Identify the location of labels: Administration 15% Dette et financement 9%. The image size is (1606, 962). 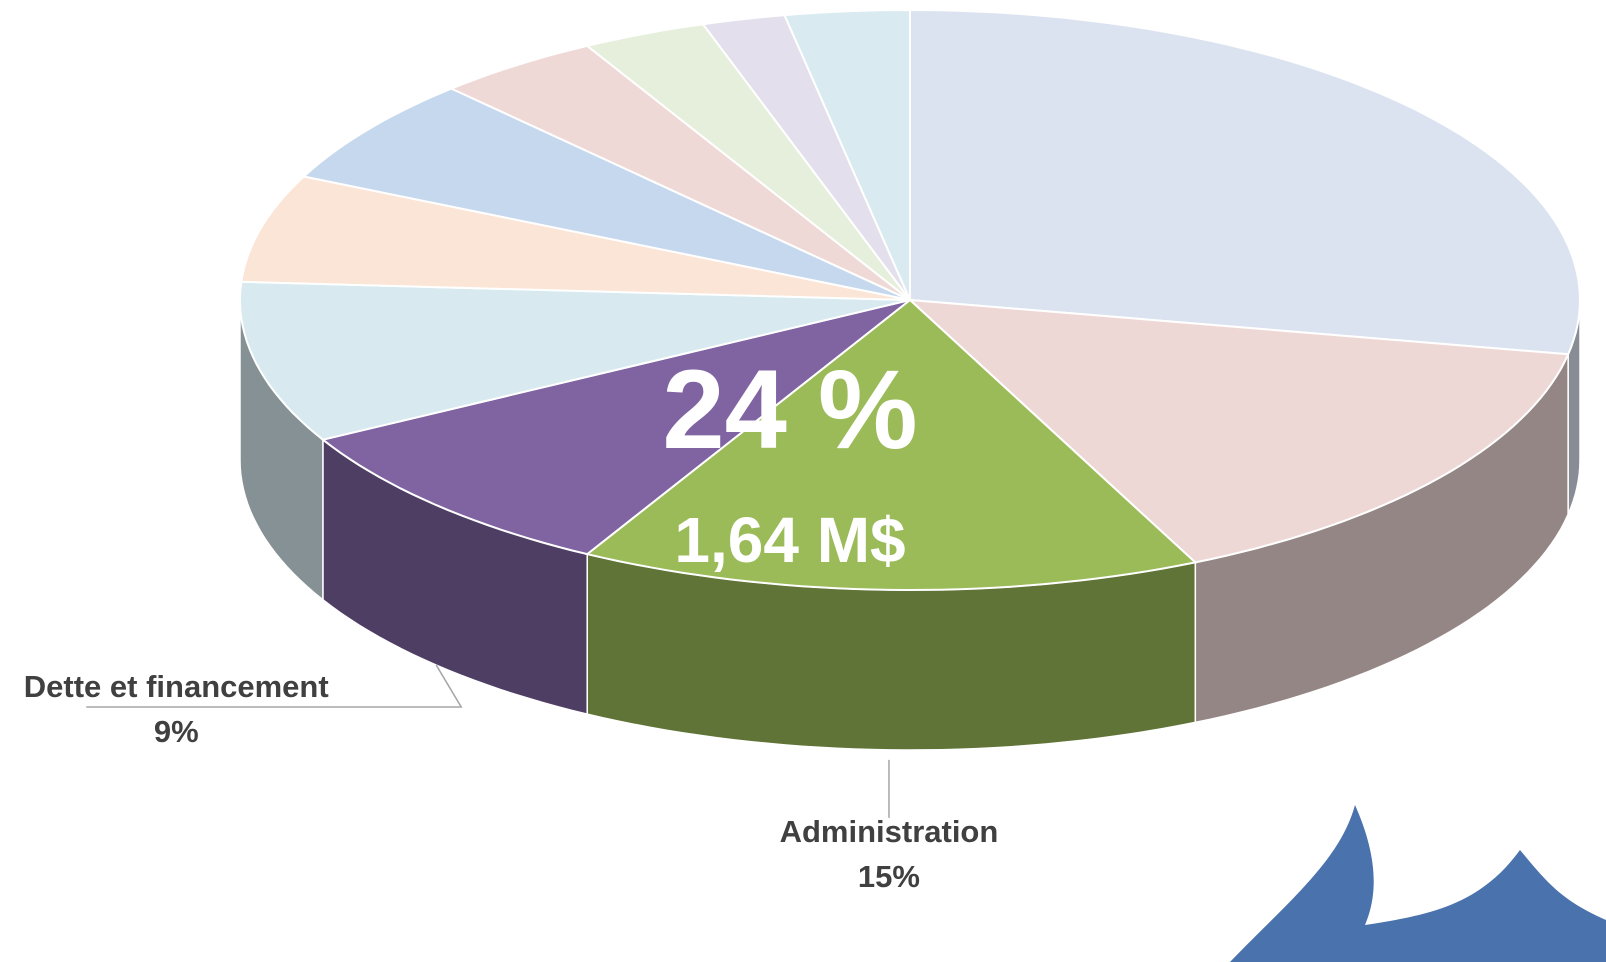
(511, 779).